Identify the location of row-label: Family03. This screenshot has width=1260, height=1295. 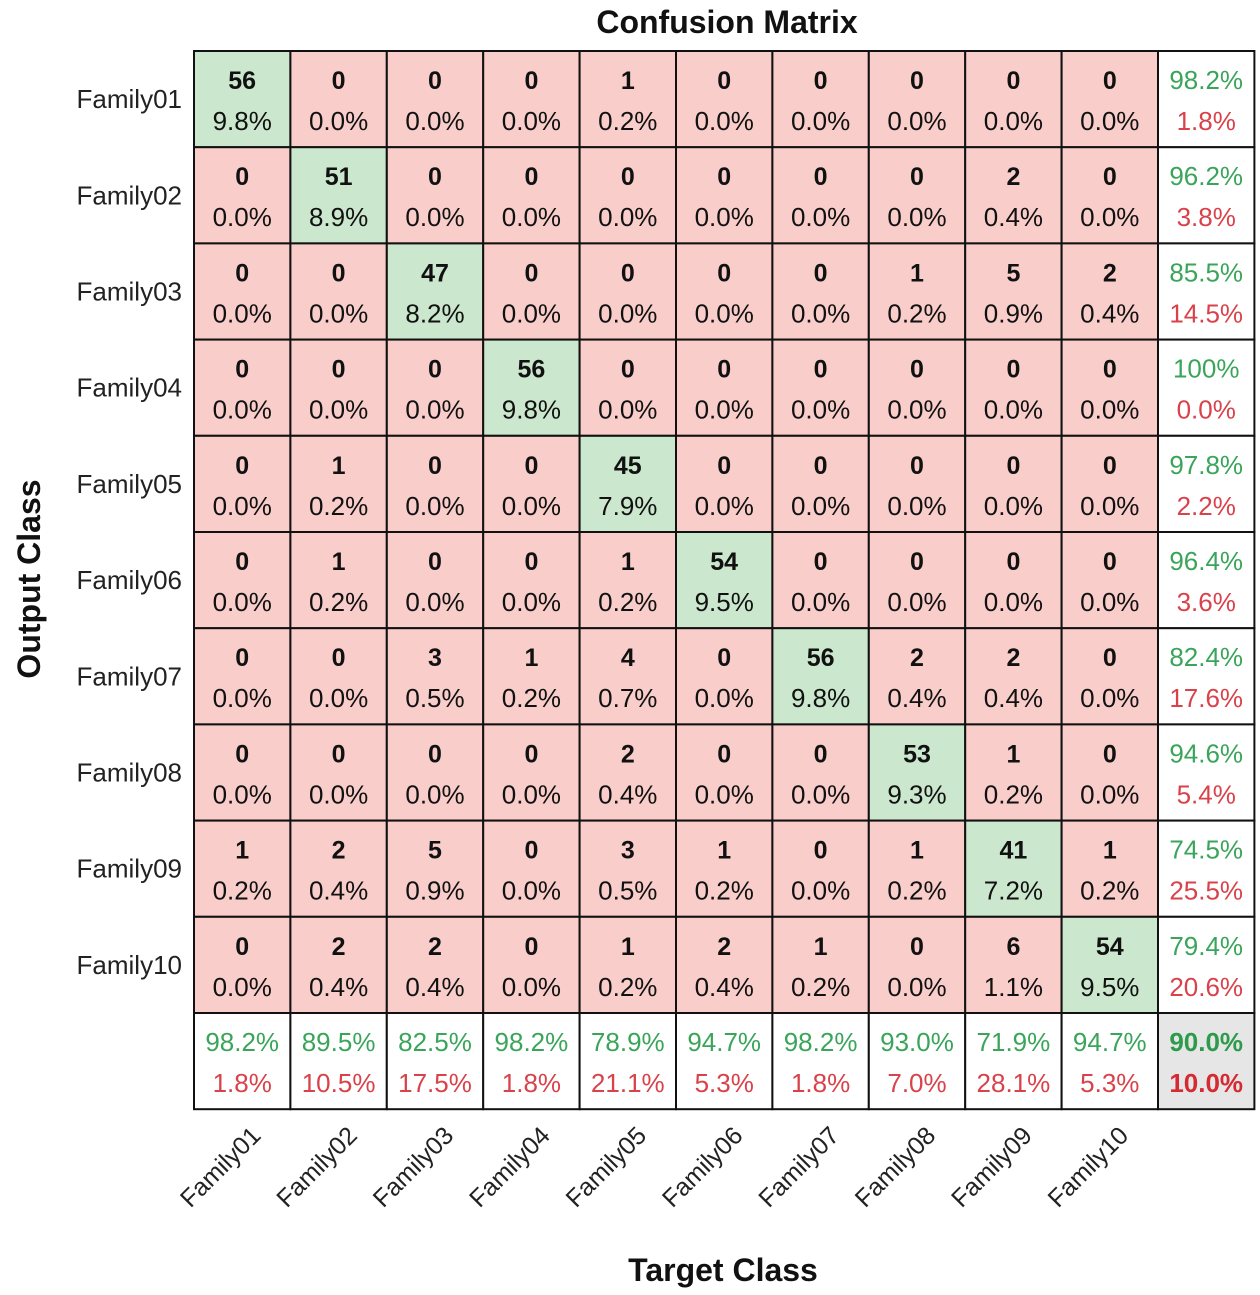
(129, 292).